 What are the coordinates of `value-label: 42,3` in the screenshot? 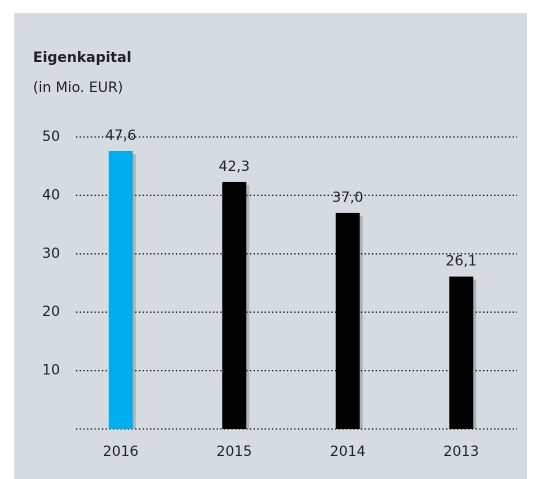 It's located at (234, 167).